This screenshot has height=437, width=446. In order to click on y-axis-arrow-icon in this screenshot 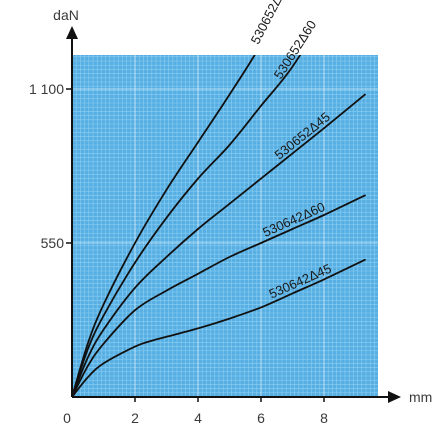, I will do `click(72, 32)`.